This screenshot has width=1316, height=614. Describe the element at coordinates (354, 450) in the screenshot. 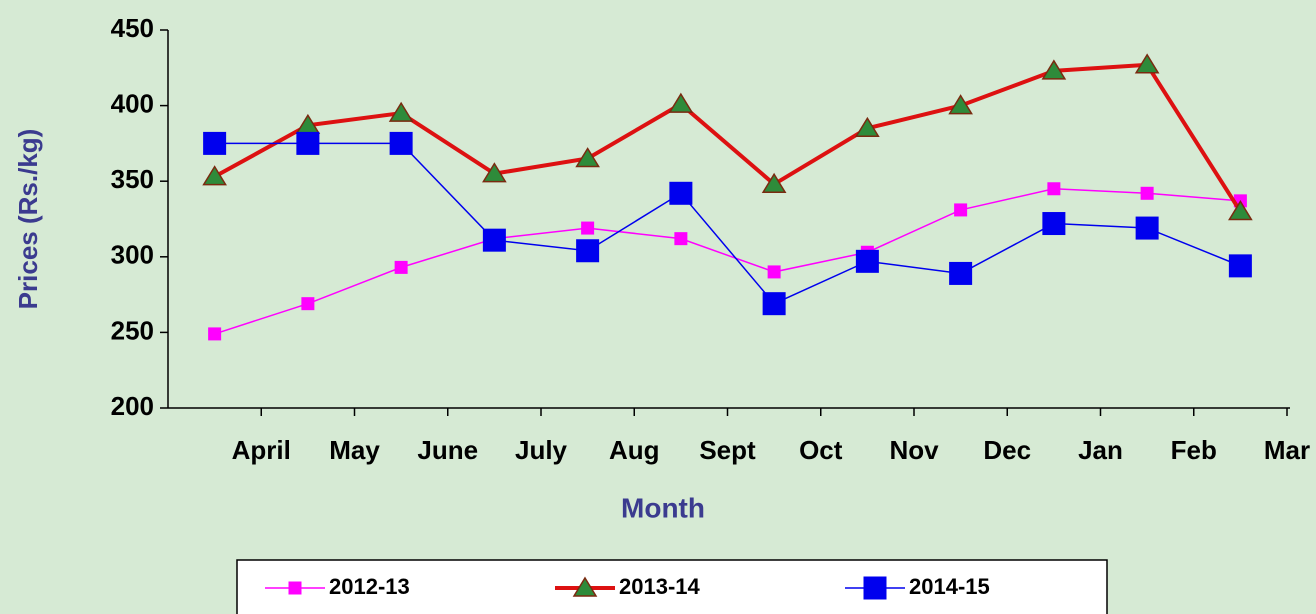

I see `x-tick-label: May` at that location.